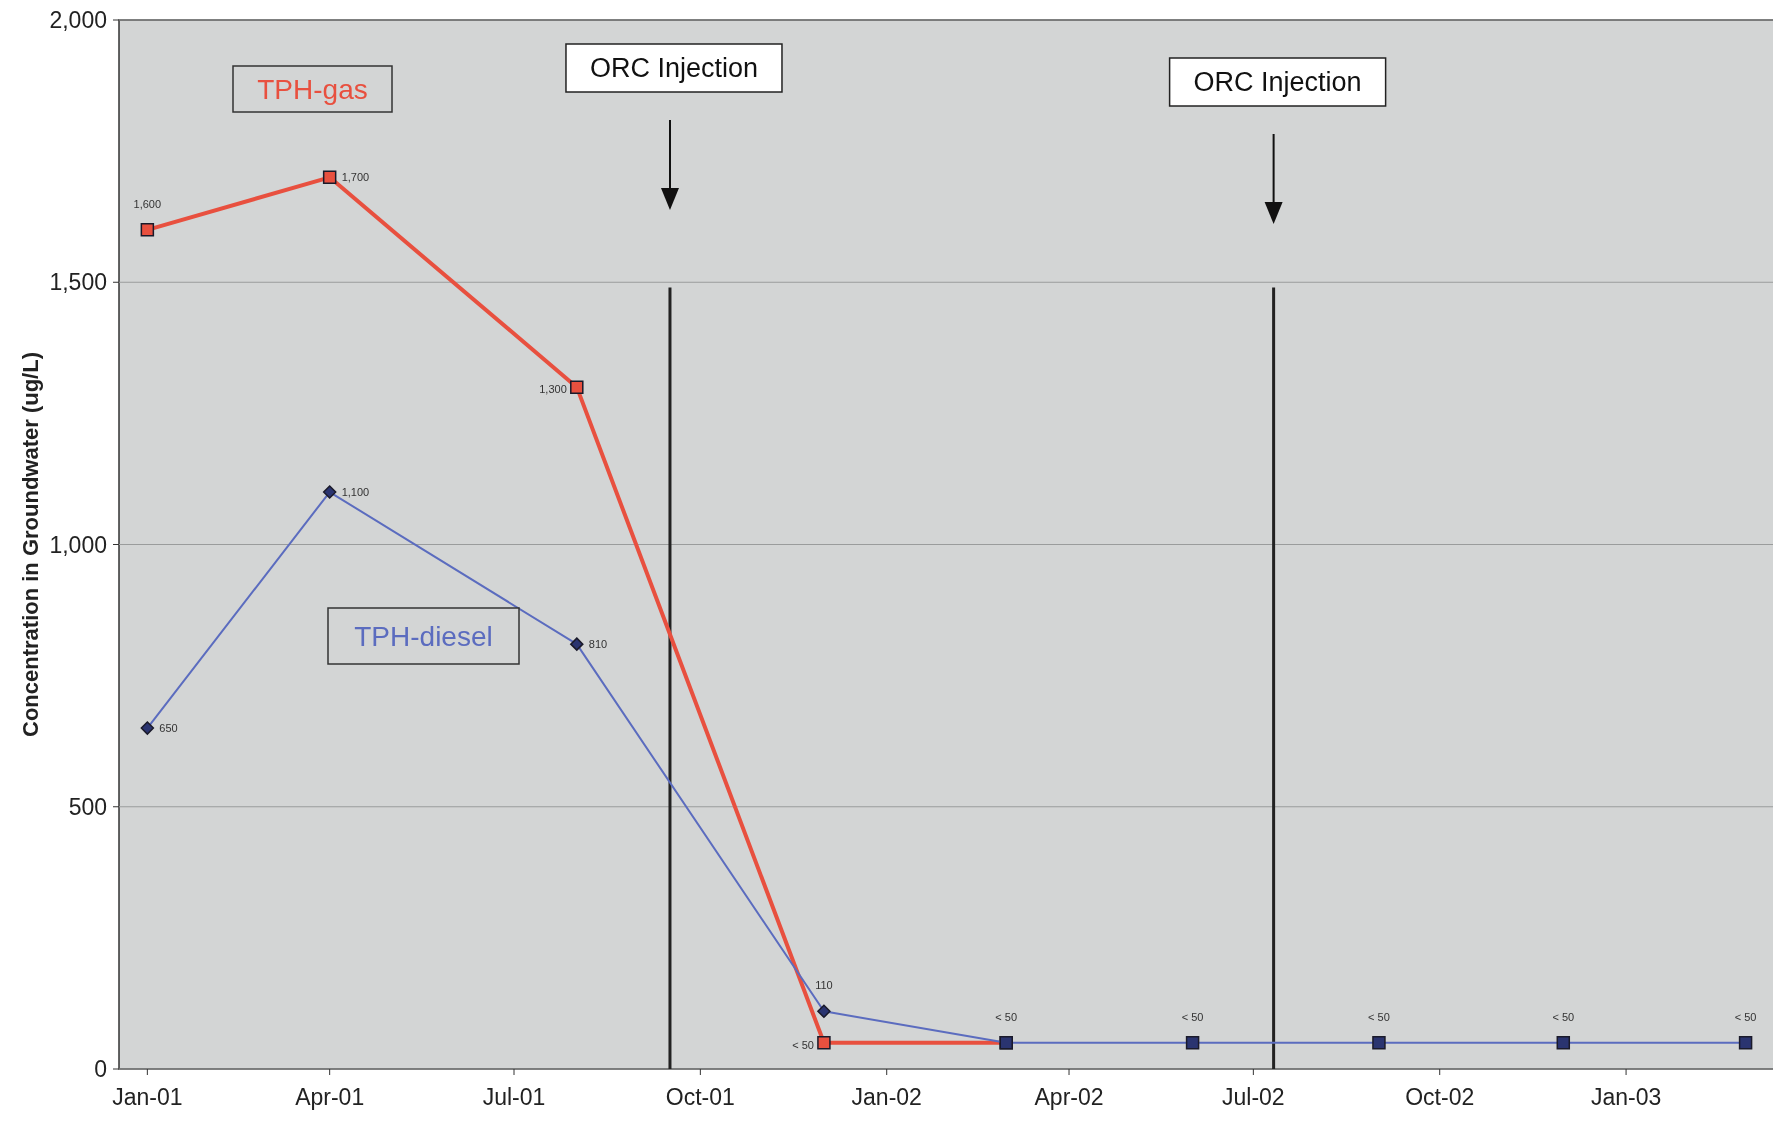 The height and width of the screenshot is (1126, 1781). Describe the element at coordinates (147, 203) in the screenshot. I see `data-label: 1,600` at that location.